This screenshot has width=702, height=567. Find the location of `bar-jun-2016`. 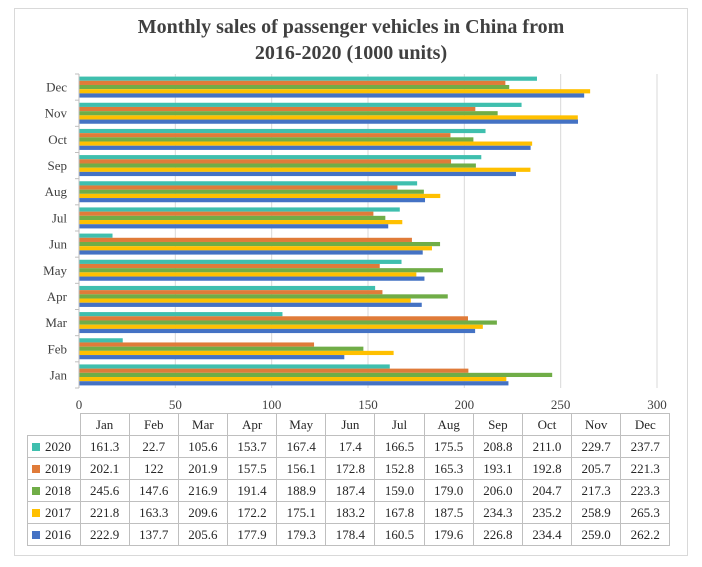

bar-jun-2016 is located at coordinates (251, 252).